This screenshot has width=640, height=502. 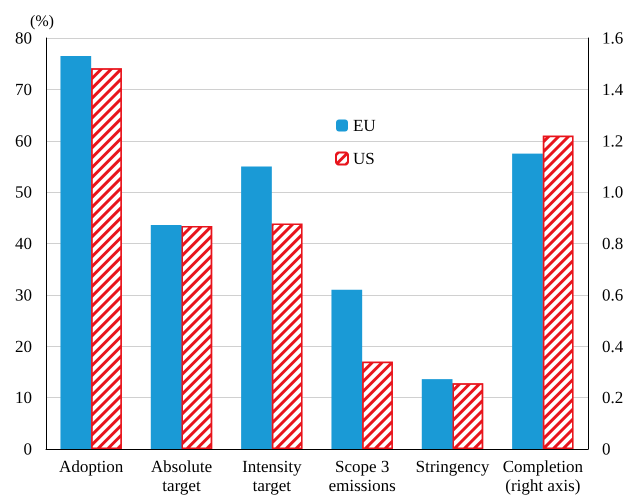 I want to click on x-tick-label: Absolute target, so click(x=181, y=476).